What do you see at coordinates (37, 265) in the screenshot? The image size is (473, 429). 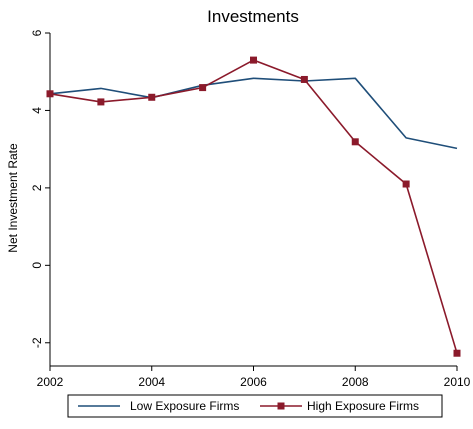 I see `y-tick-label: 0` at bounding box center [37, 265].